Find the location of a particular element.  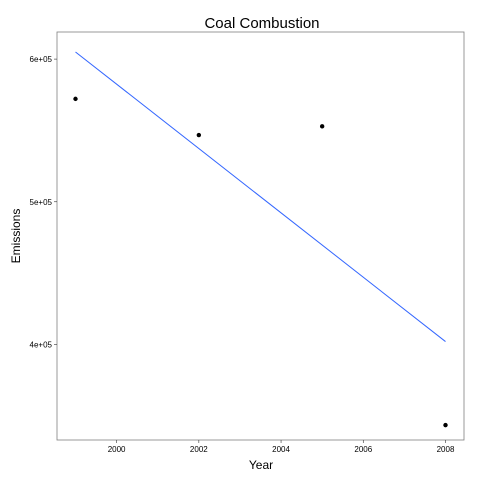

y-tick-label: 6e+05 is located at coordinates (41, 59).